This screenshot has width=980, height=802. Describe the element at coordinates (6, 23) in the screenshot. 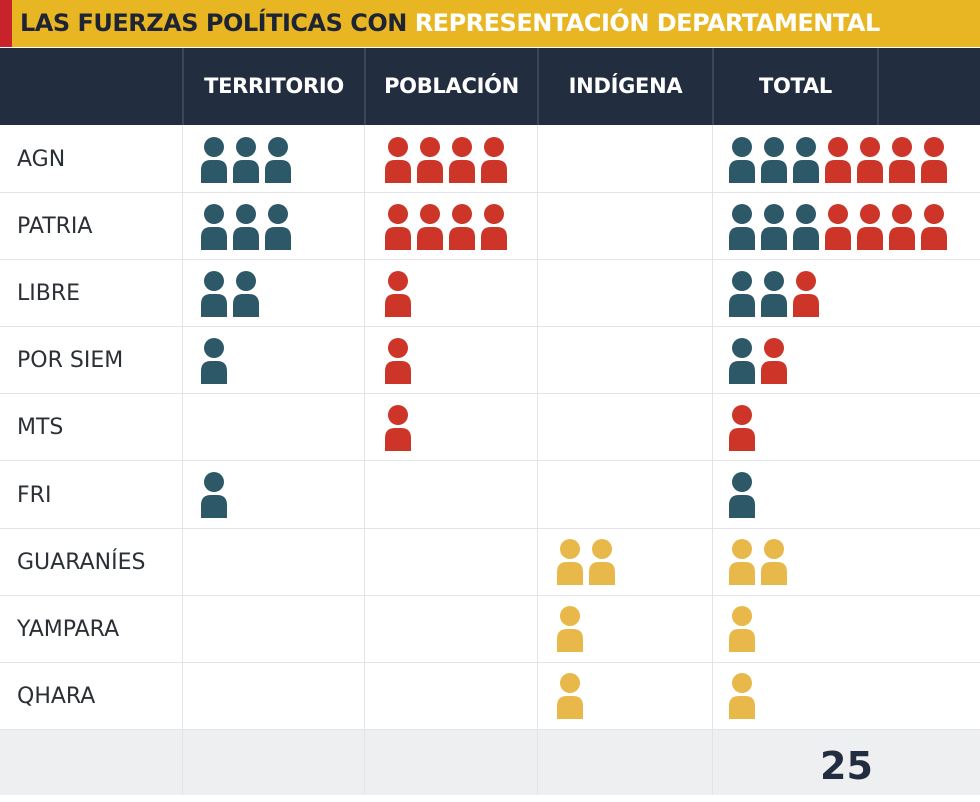

I see `title-accent-bar` at that location.